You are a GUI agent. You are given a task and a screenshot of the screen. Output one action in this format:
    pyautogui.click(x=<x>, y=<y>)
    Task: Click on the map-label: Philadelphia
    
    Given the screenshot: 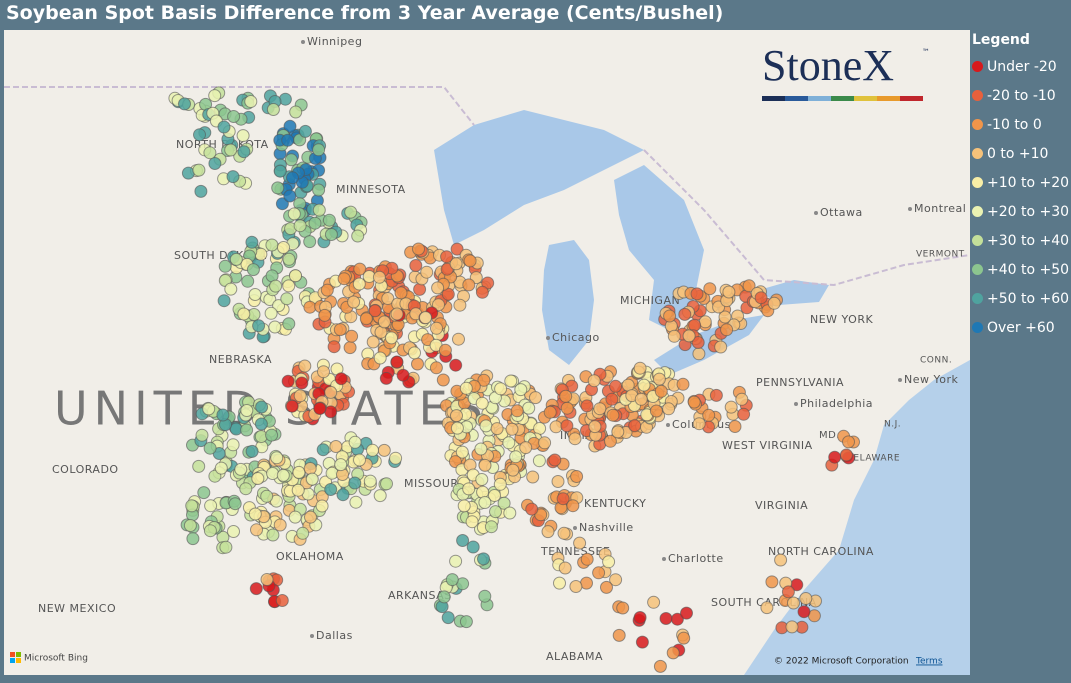 What is the action you would take?
    pyautogui.click(x=836, y=403)
    